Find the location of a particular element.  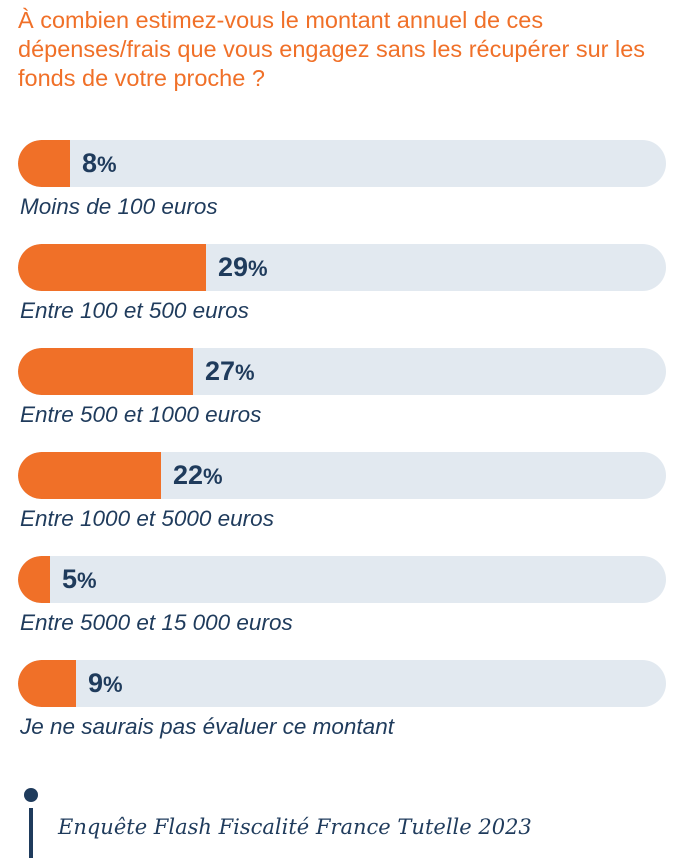

bar-row: 22% Entre 1000 et 5000 euros is located at coordinates (342, 504).